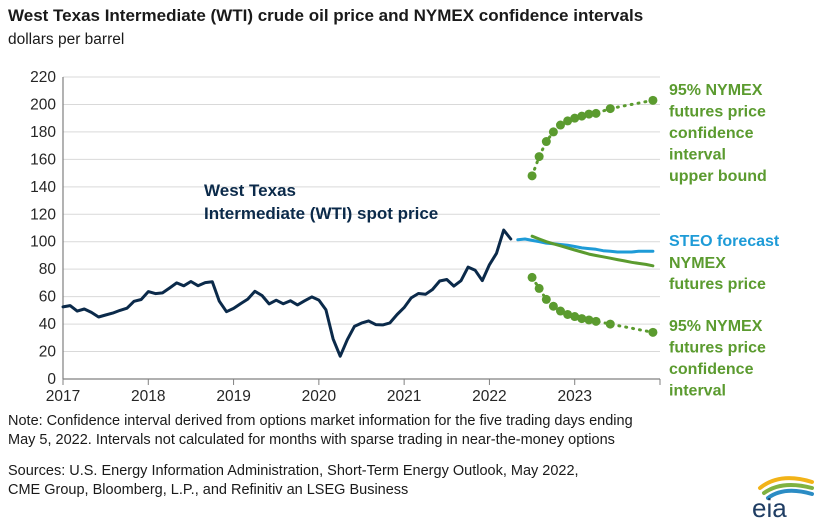  What do you see at coordinates (711, 133) in the screenshot?
I see `upper-bound-annotation-line: confidence` at bounding box center [711, 133].